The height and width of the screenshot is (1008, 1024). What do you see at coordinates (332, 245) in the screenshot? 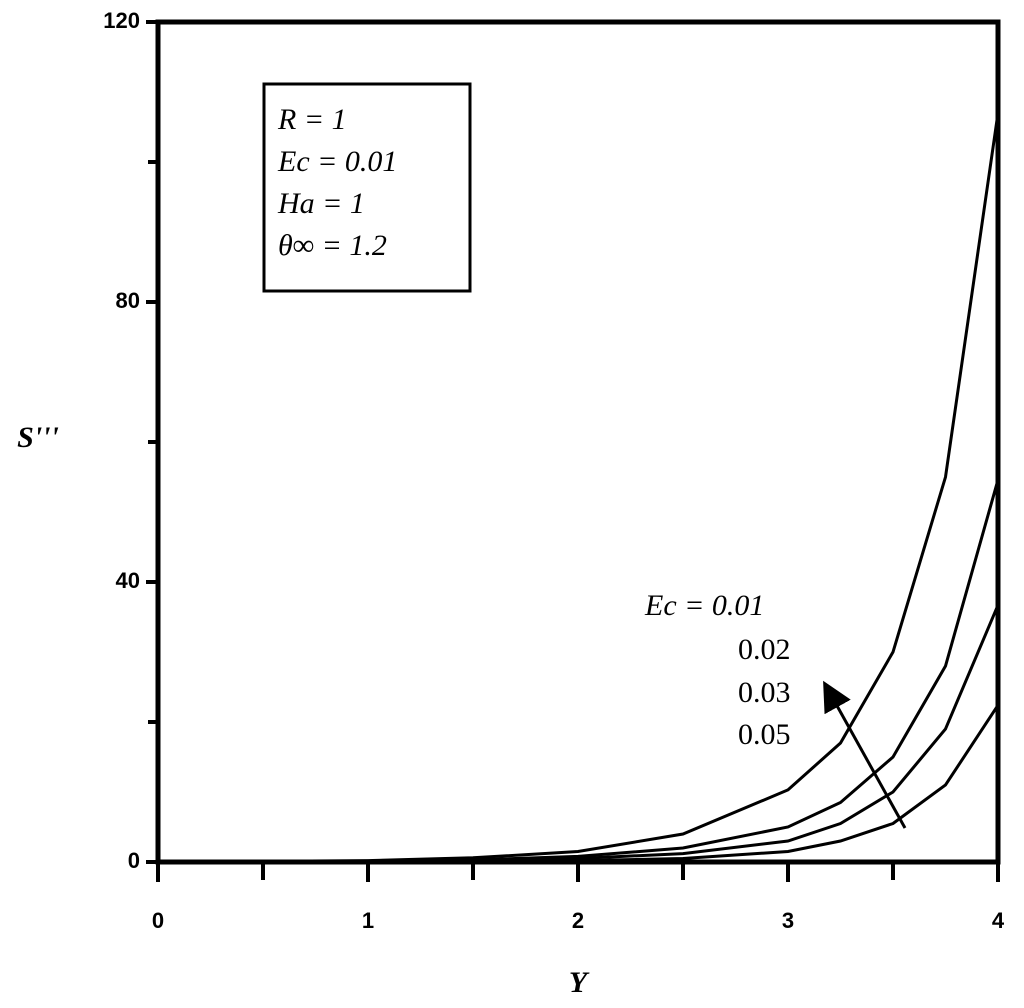
I see `param-label: θ∞ = 1.2` at bounding box center [332, 245].